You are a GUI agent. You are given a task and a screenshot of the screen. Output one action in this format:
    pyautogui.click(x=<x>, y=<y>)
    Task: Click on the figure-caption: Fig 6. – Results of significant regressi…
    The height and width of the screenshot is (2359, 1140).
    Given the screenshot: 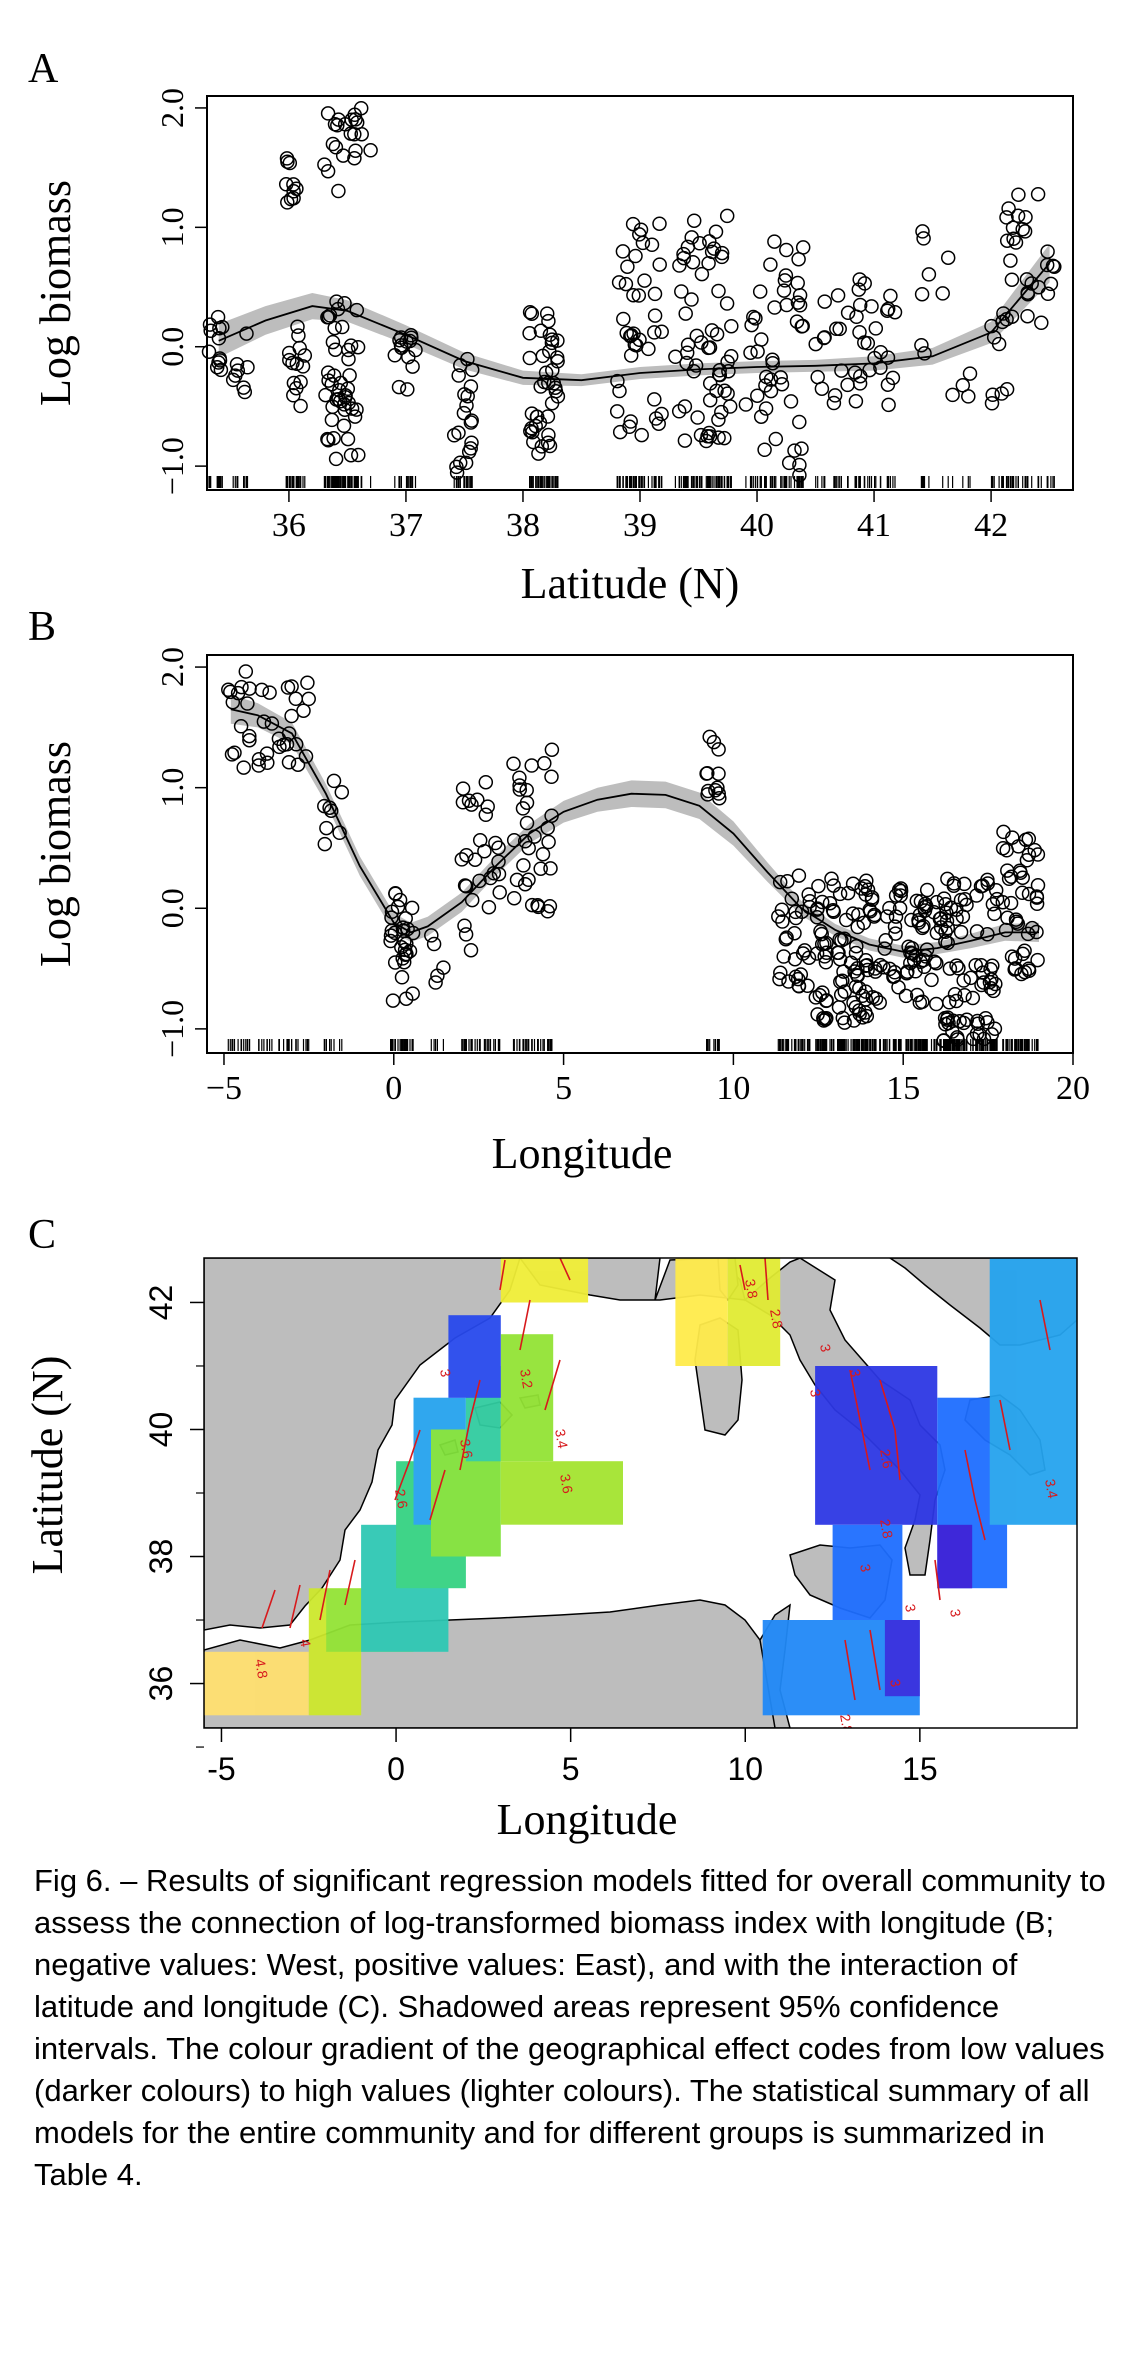 What is the action you would take?
    pyautogui.click(x=570, y=2027)
    